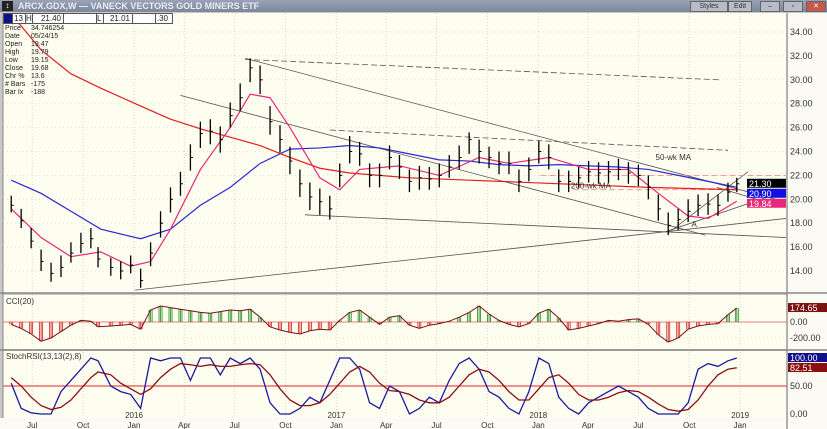  What do you see at coordinates (38, 76) in the screenshot?
I see `info-value: 13.6` at bounding box center [38, 76].